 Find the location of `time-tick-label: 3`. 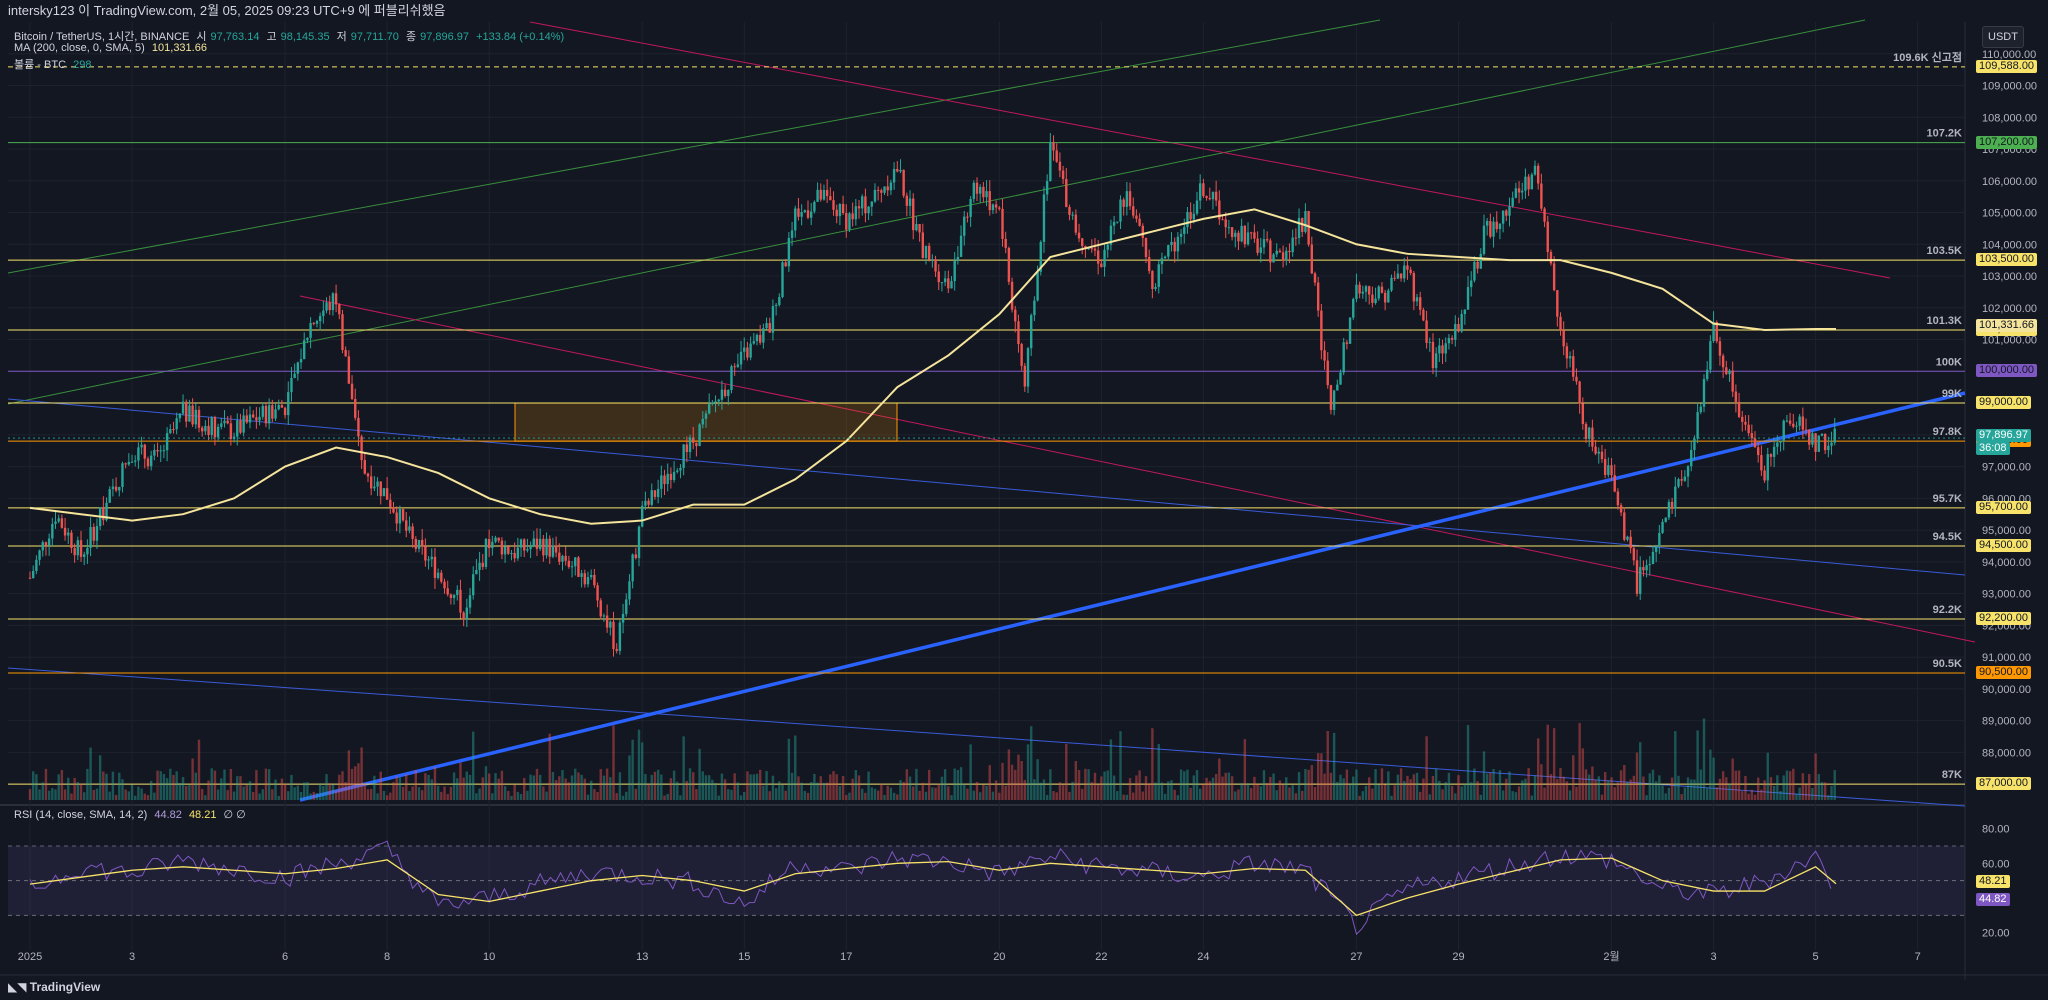

time-tick-label: 3 is located at coordinates (132, 957).